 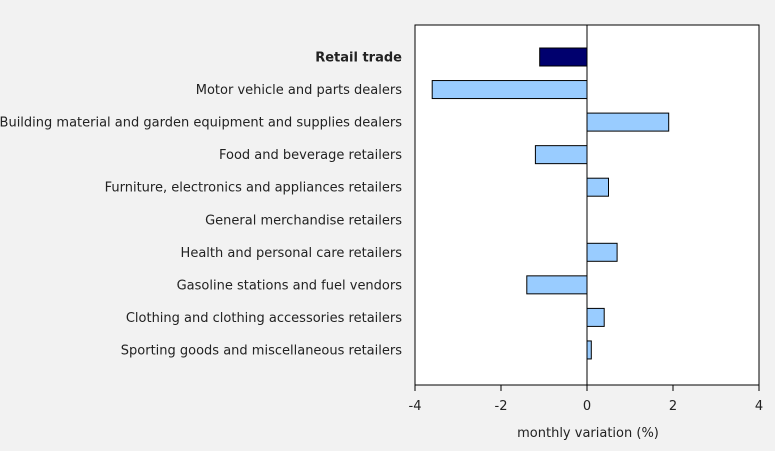 What do you see at coordinates (303, 220) in the screenshot?
I see `category-label: General merchandise retailers` at bounding box center [303, 220].